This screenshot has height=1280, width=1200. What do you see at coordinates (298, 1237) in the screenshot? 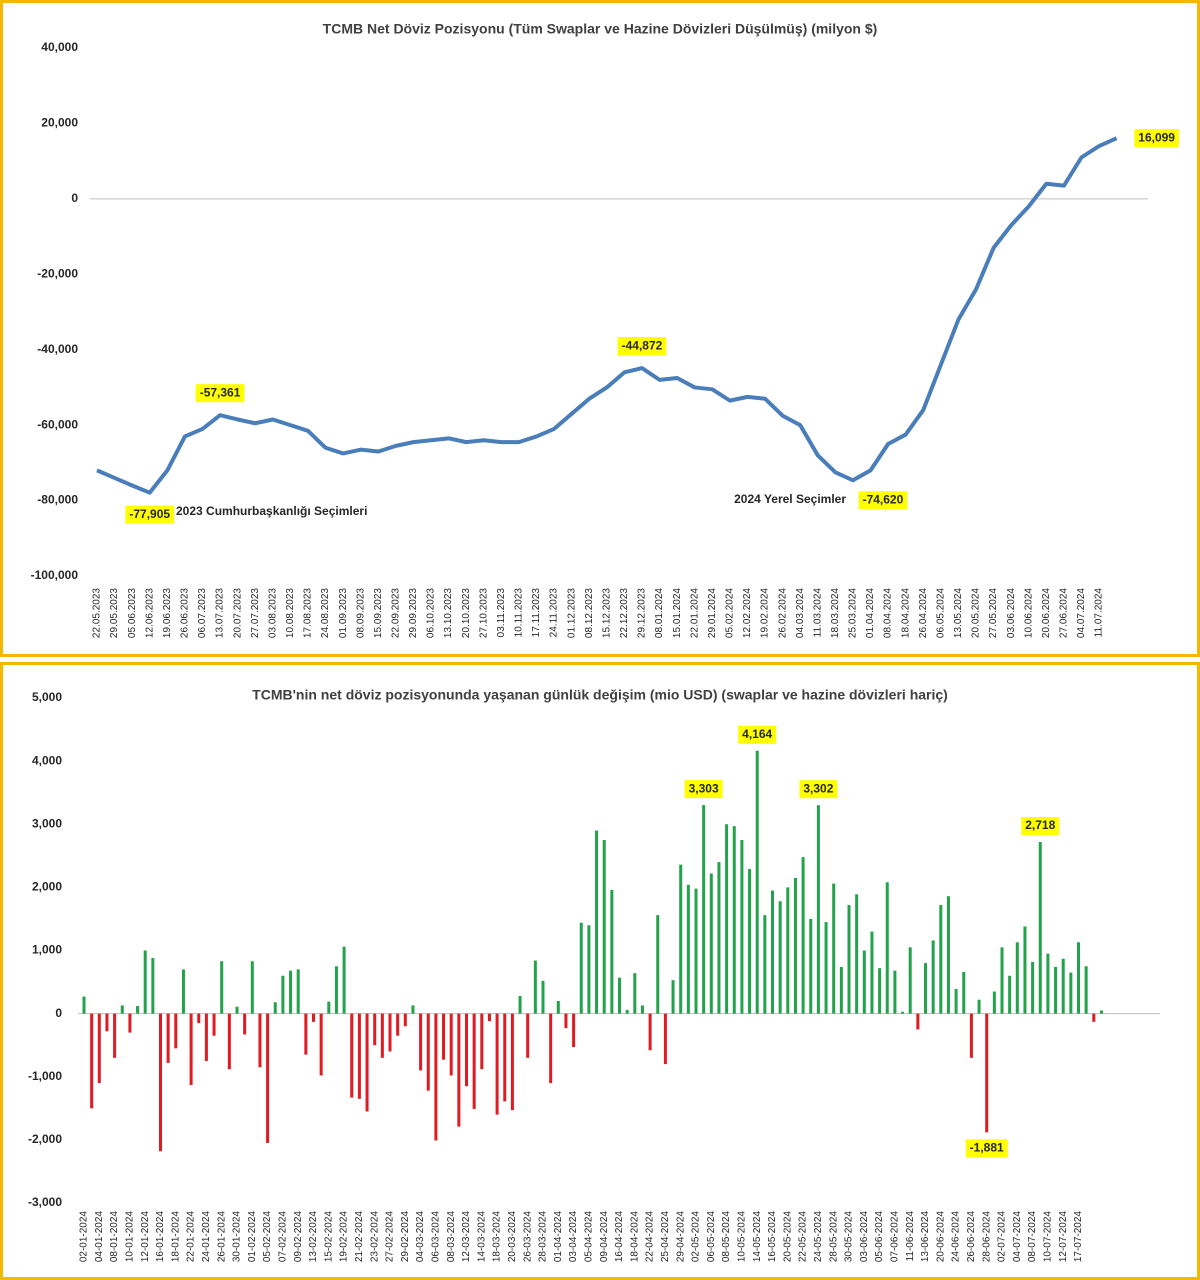
I see `x-tick-label: 09-02-2024` at bounding box center [298, 1237].